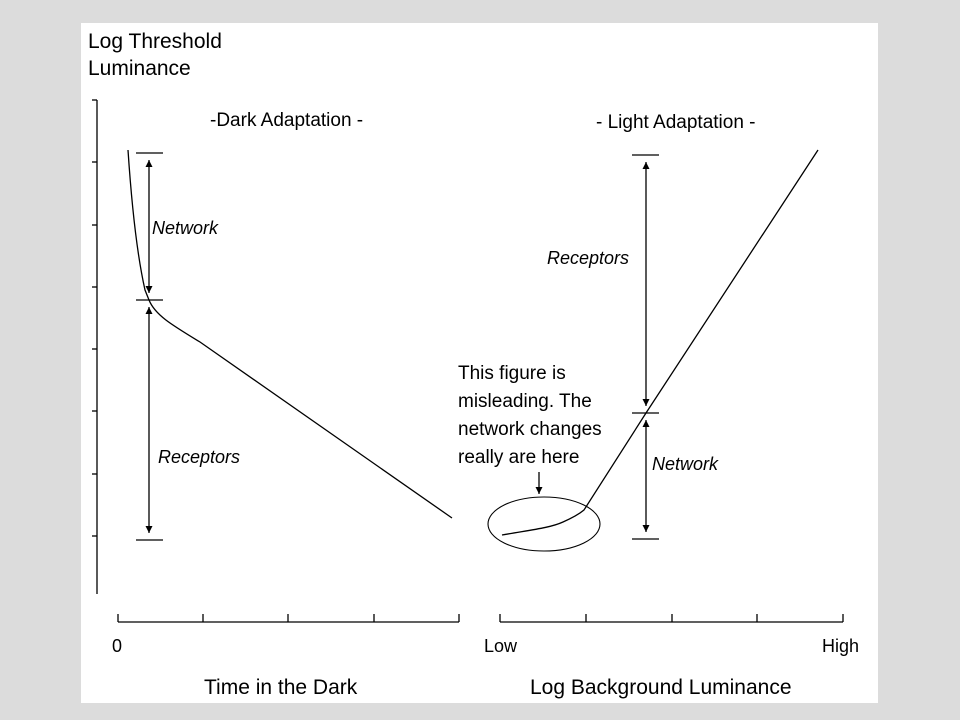 This screenshot has width=960, height=720. Describe the element at coordinates (149, 226) in the screenshot. I see `dark-network-arrow` at that location.